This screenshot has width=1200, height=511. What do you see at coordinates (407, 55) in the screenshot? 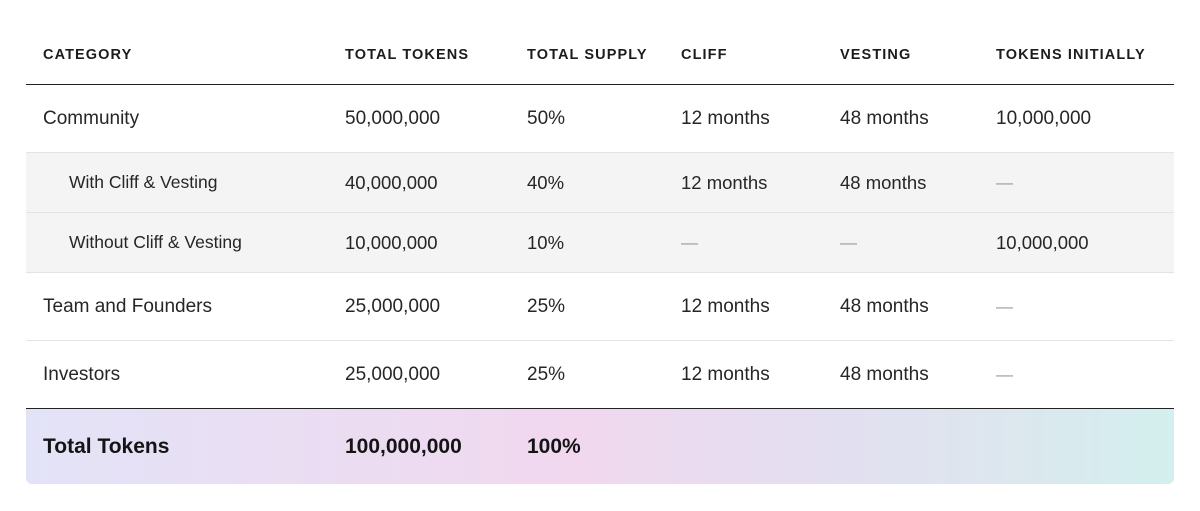
I see `column-header-total-tokens: TOTAL TOKENS` at bounding box center [407, 55].